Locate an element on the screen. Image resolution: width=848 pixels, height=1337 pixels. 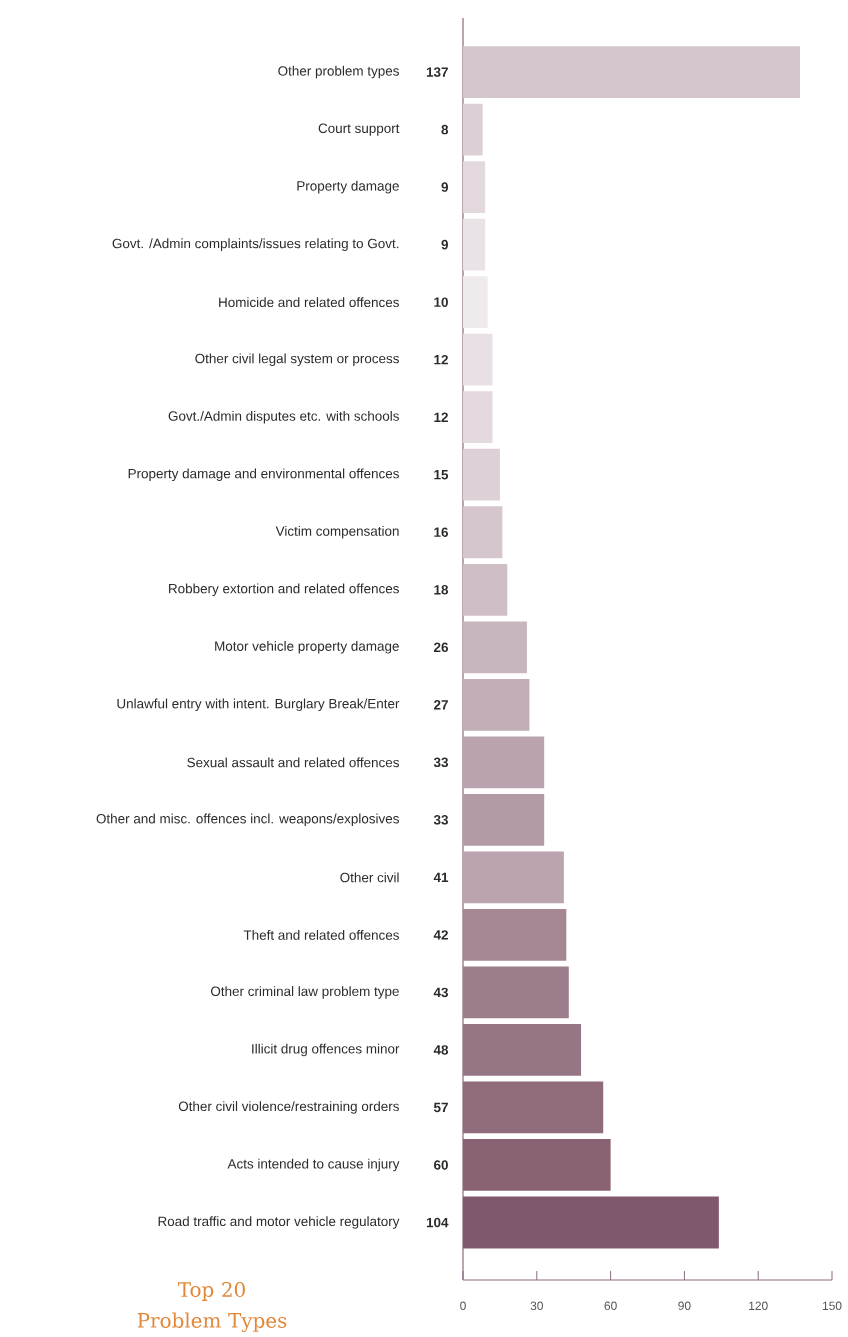
data-label: 60 is located at coordinates (441, 1165).